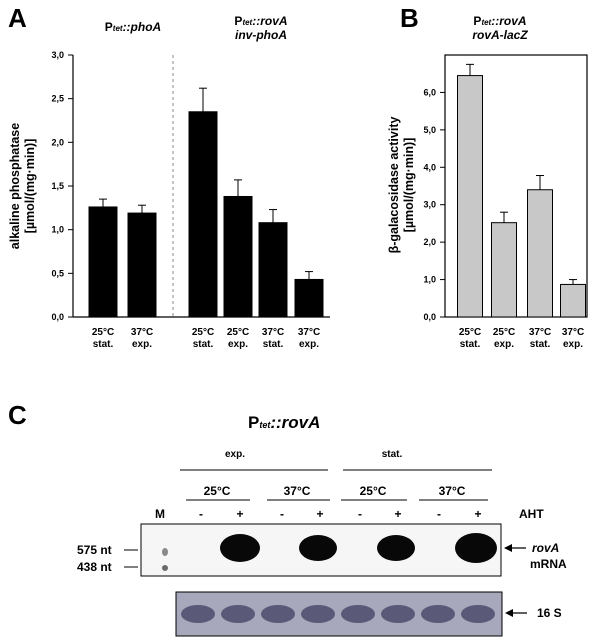 The height and width of the screenshot is (640, 598). What do you see at coordinates (57, 55) in the screenshot?
I see `chart-a-ytick-label-6: 3,0` at bounding box center [57, 55].